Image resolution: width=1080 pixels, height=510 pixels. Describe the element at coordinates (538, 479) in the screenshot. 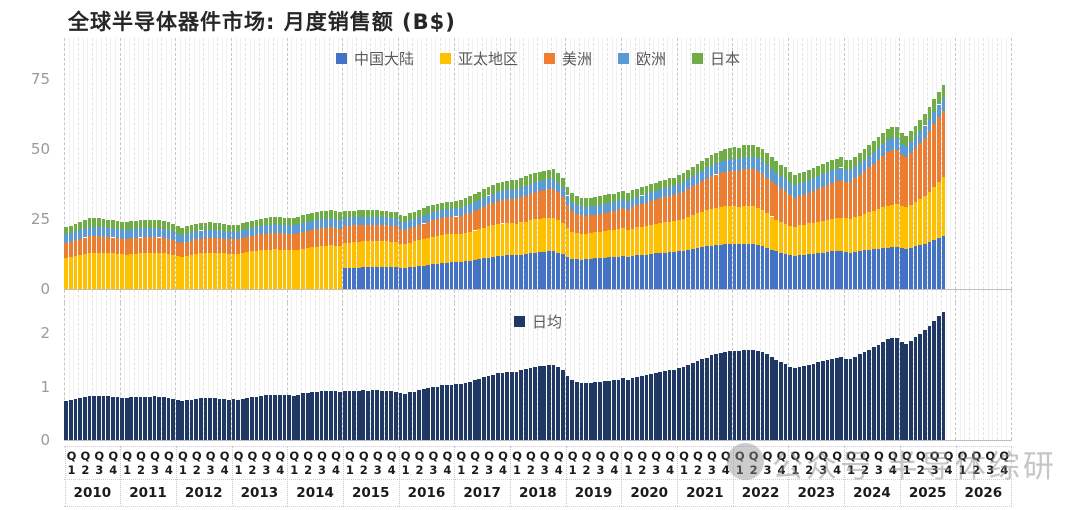

I see `xaxis-band-mid-rule` at that location.